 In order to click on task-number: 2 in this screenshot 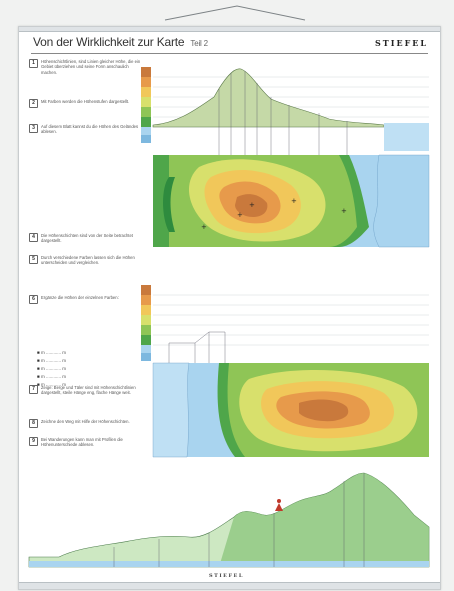, I will do `click(33, 103)`.